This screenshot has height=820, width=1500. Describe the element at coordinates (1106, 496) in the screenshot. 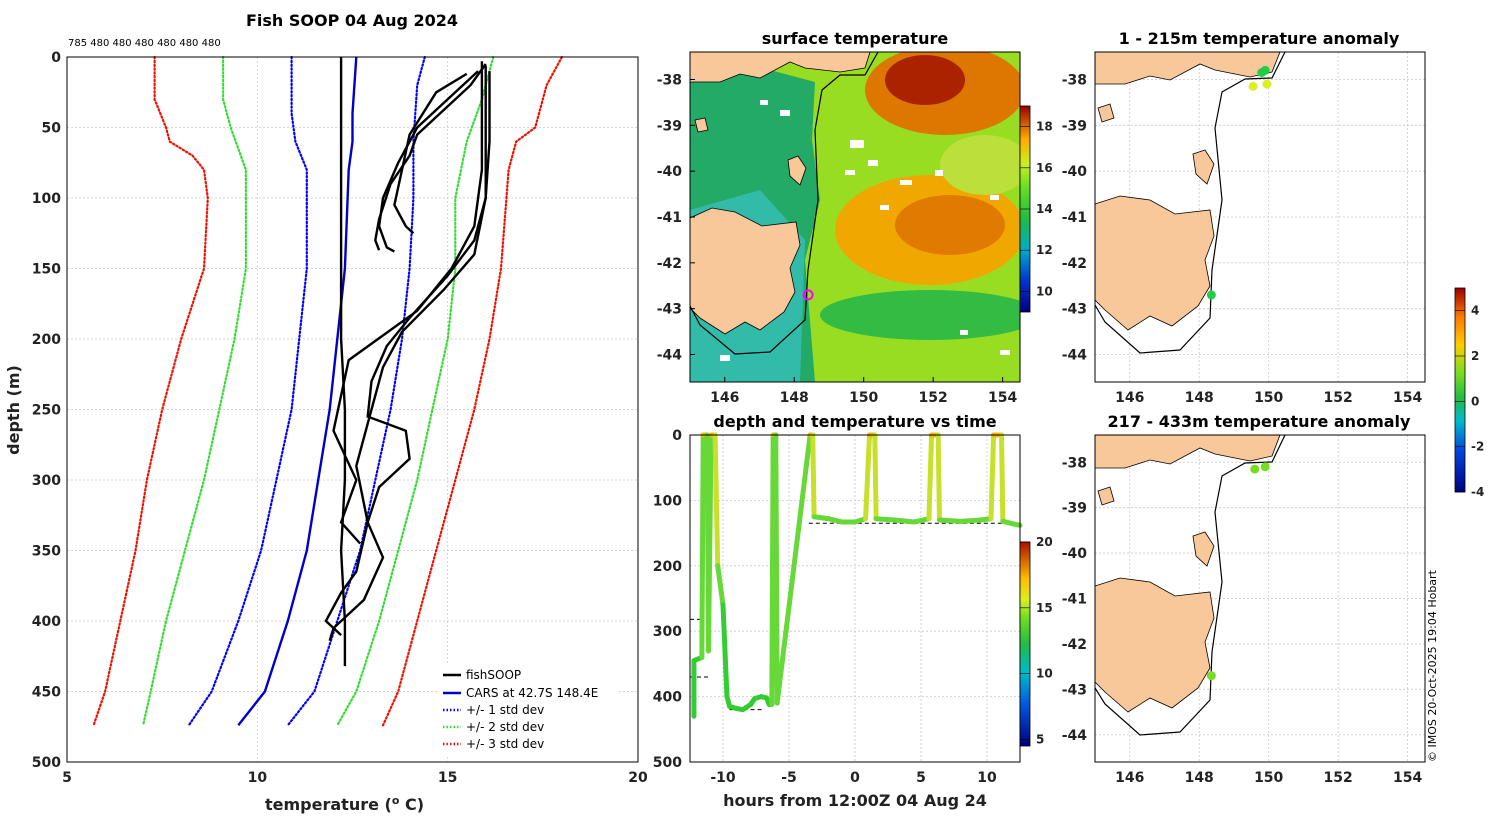

I see `a2-king-island` at that location.